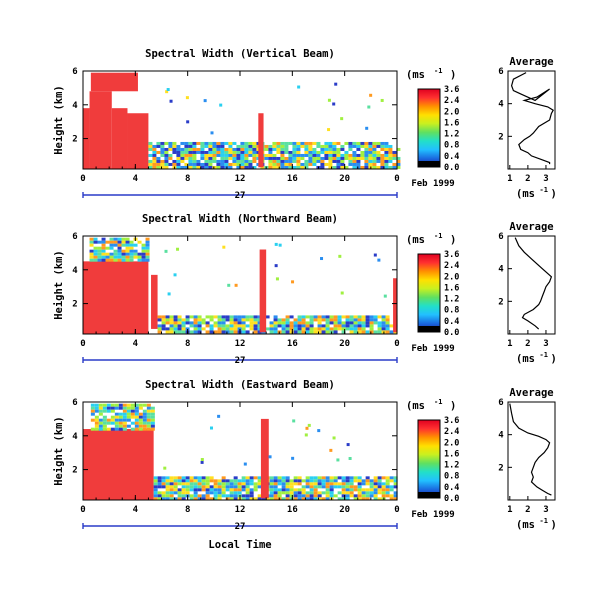 The height and width of the screenshot is (598, 610). I want to click on colorbar-zero-band, so click(429, 495).